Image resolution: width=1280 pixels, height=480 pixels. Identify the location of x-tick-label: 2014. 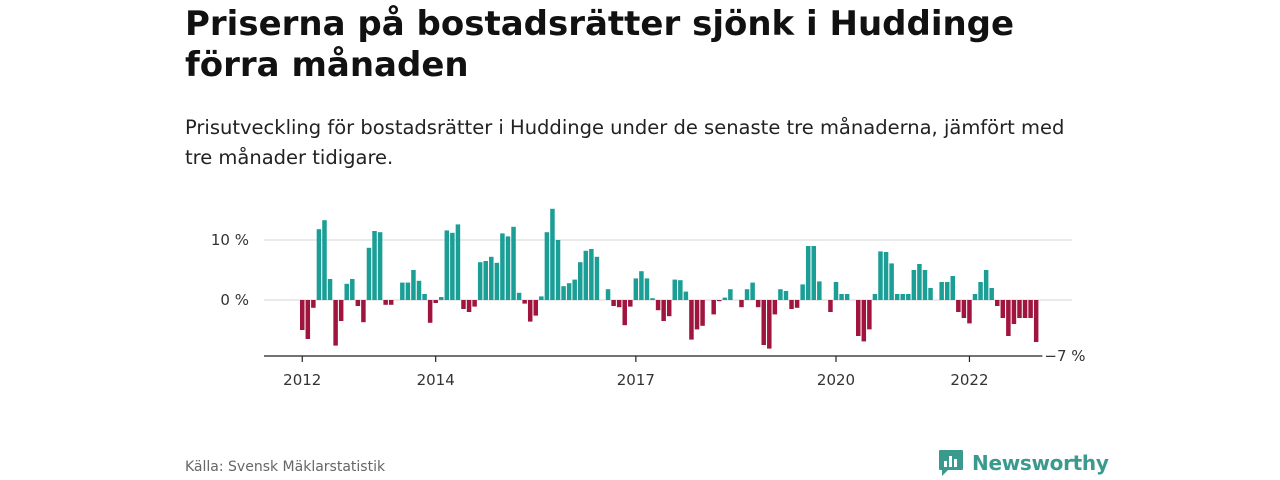
(436, 380).